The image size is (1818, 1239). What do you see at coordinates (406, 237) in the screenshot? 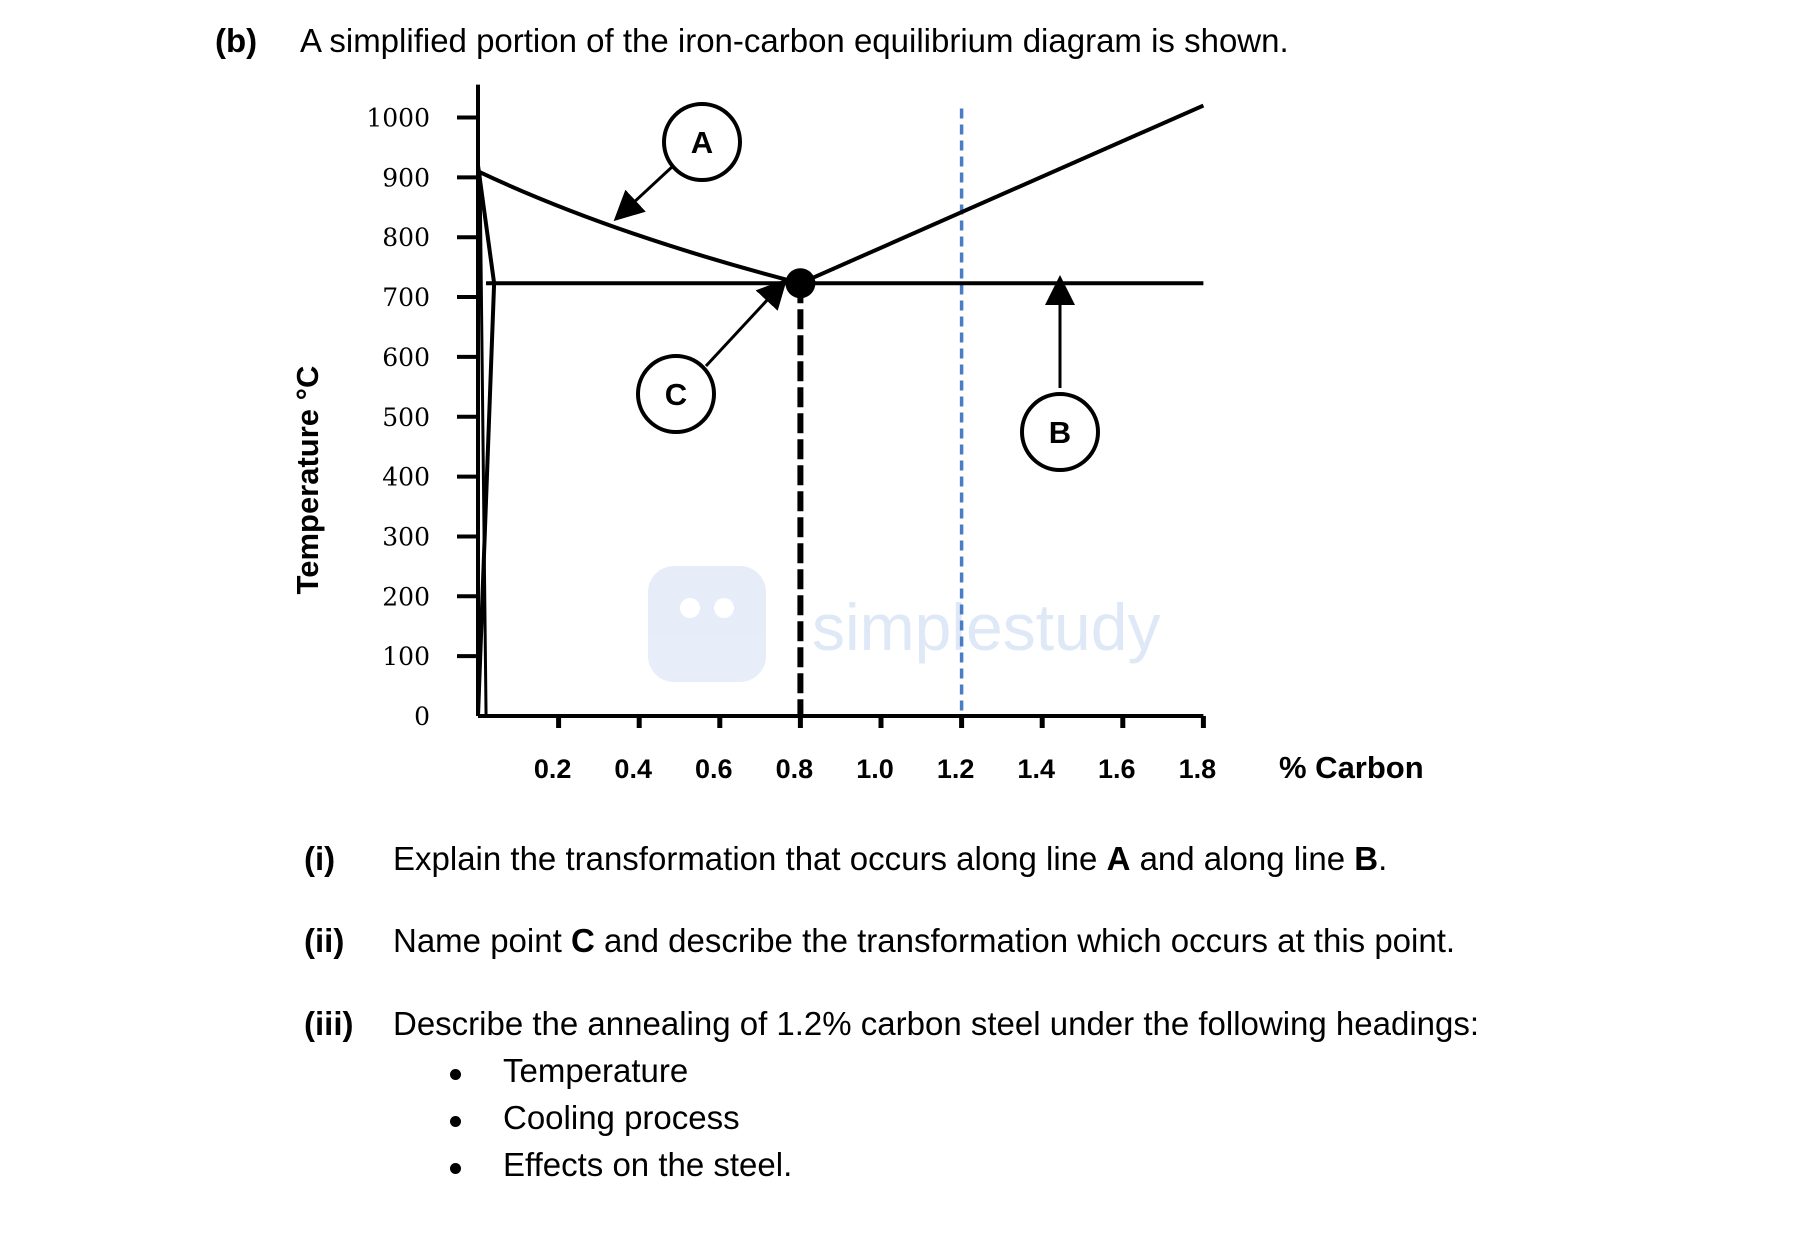
I see `y-tick-label: 800` at bounding box center [406, 237].